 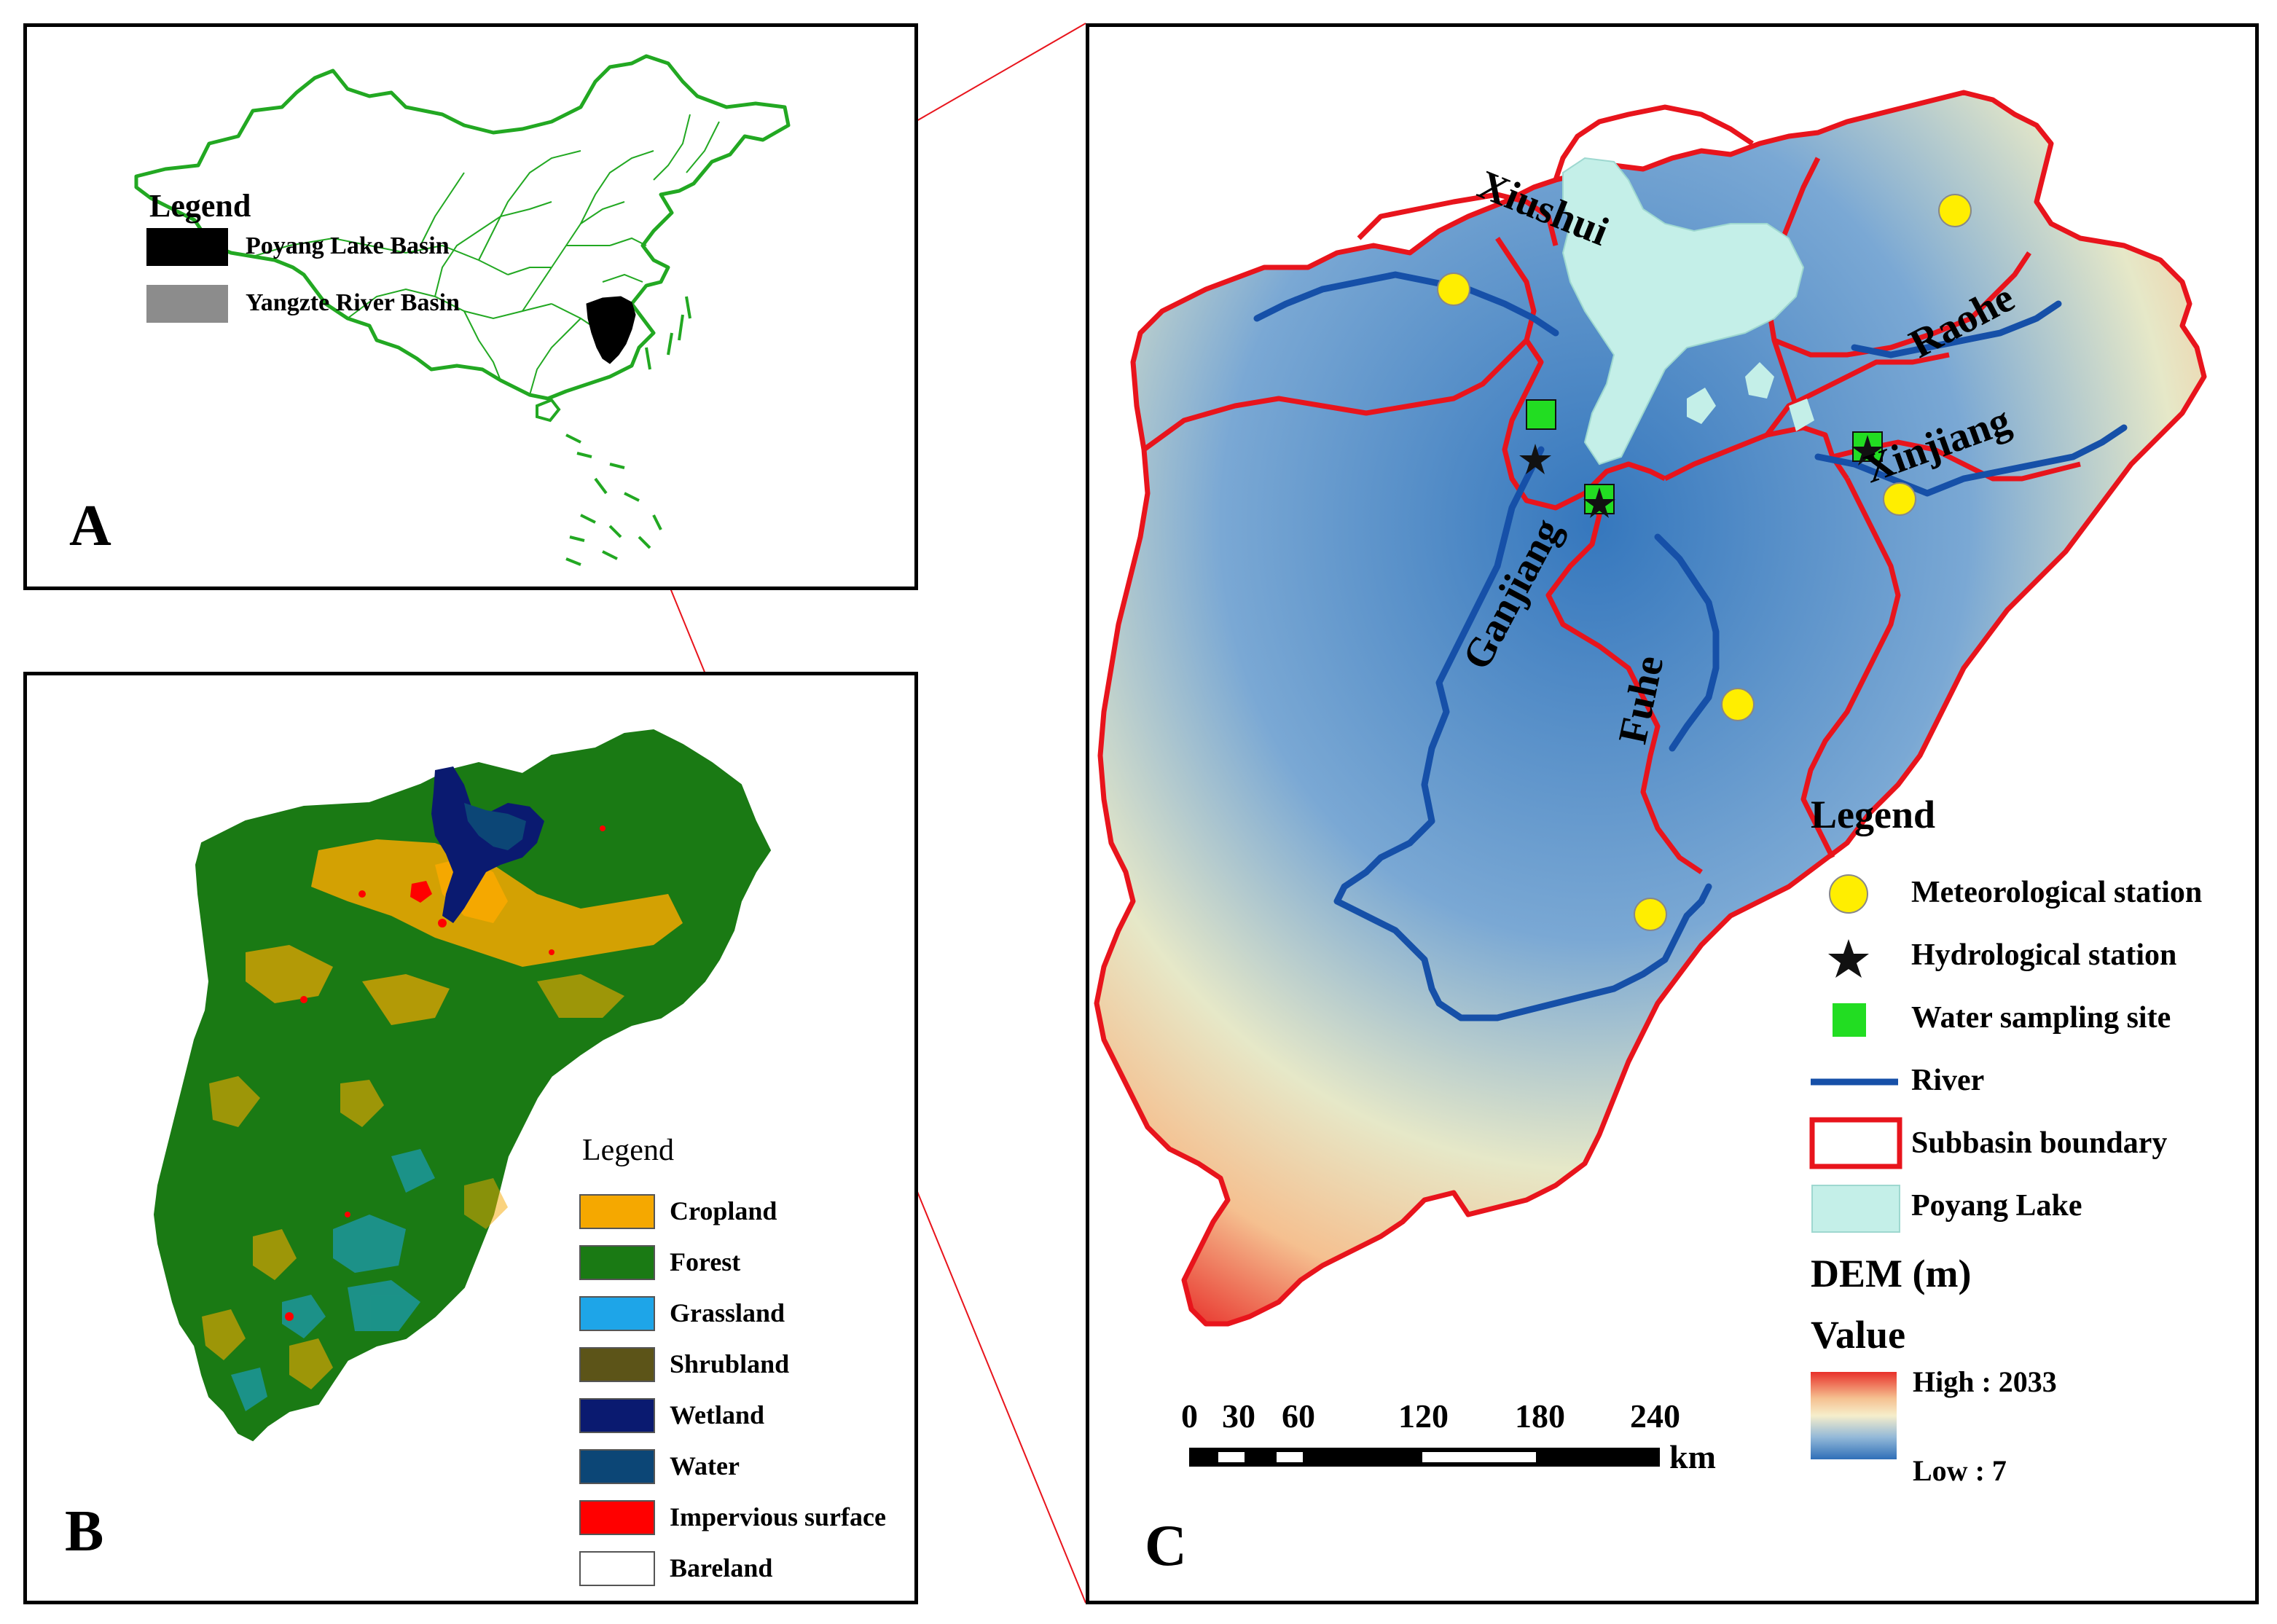 I want to click on legend-swatch-bareland, so click(x=617, y=1568).